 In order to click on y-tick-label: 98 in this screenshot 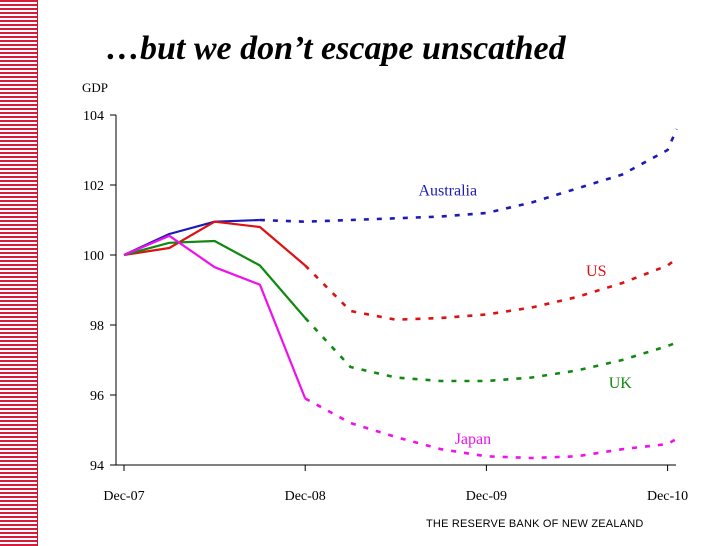, I will do `click(97, 326)`.